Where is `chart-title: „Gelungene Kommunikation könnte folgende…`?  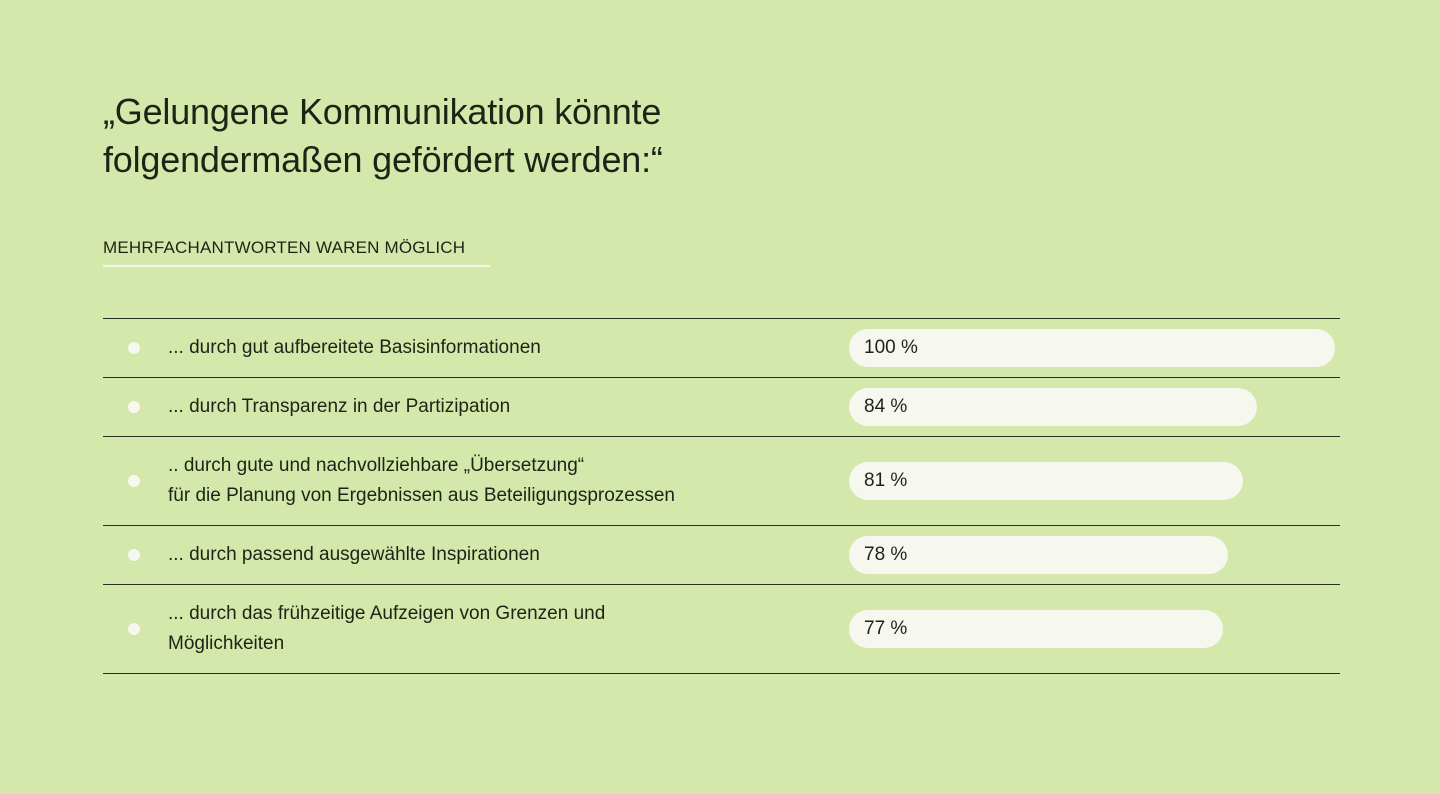 chart-title: „Gelungene Kommunikation könnte folgende… is located at coordinates (383, 135).